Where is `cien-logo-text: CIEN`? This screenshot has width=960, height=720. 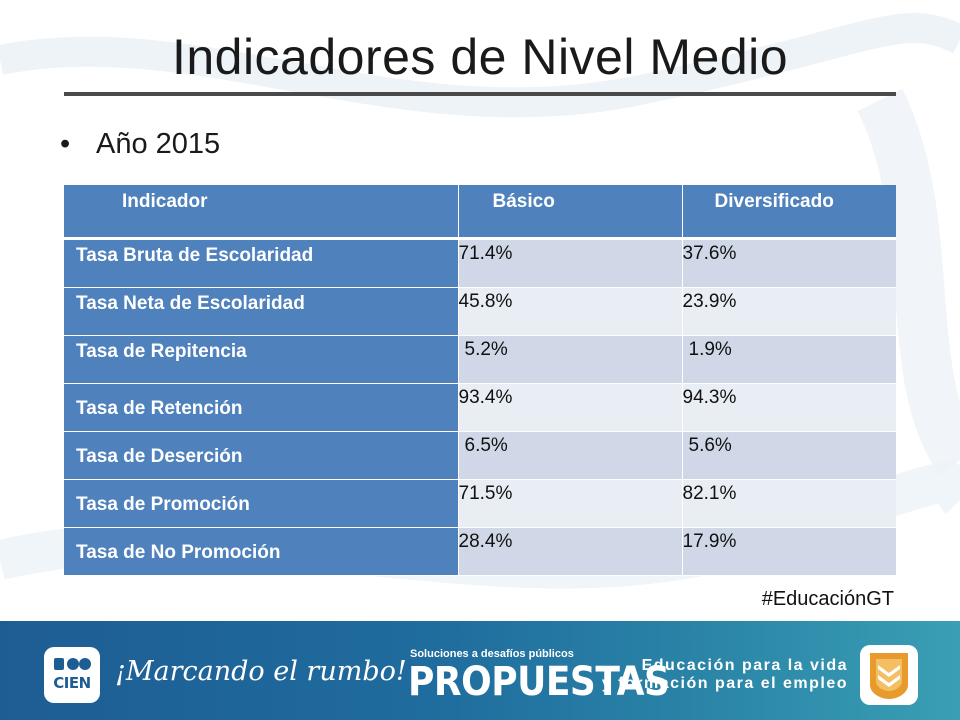
cien-logo-text: CIEN is located at coordinates (72, 683).